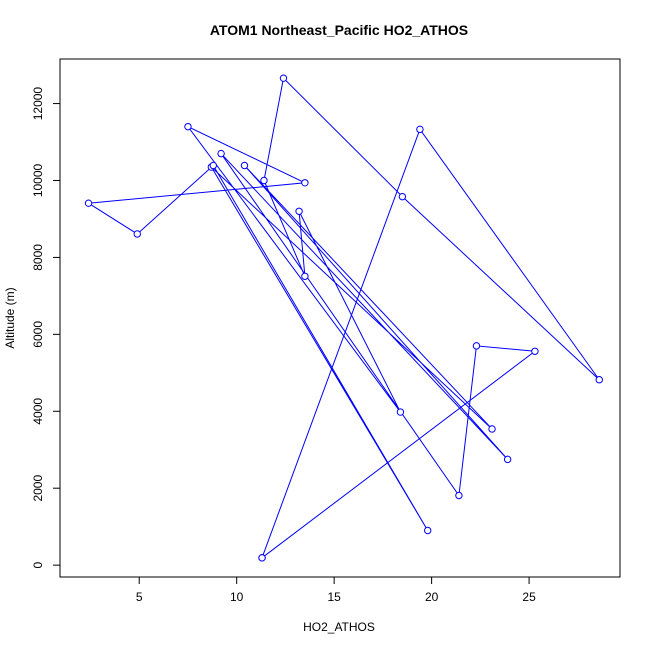 The width and height of the screenshot is (650, 650). I want to click on y-tick-label: 12000, so click(38, 104).